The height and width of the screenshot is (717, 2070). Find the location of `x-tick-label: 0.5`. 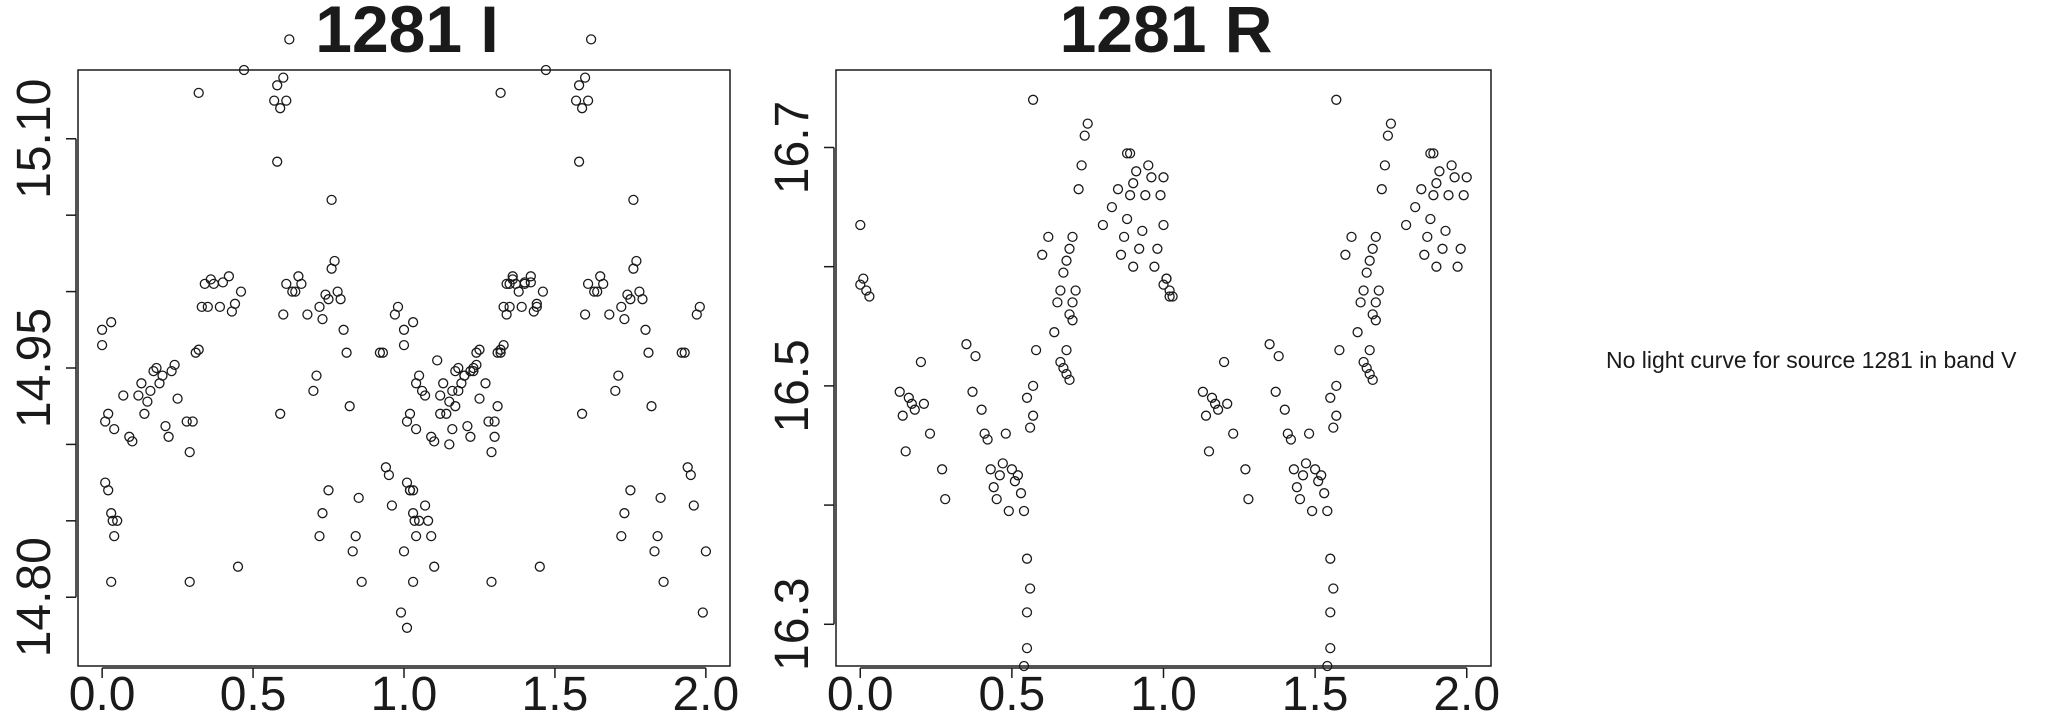

x-tick-label: 0.5 is located at coordinates (253, 692).